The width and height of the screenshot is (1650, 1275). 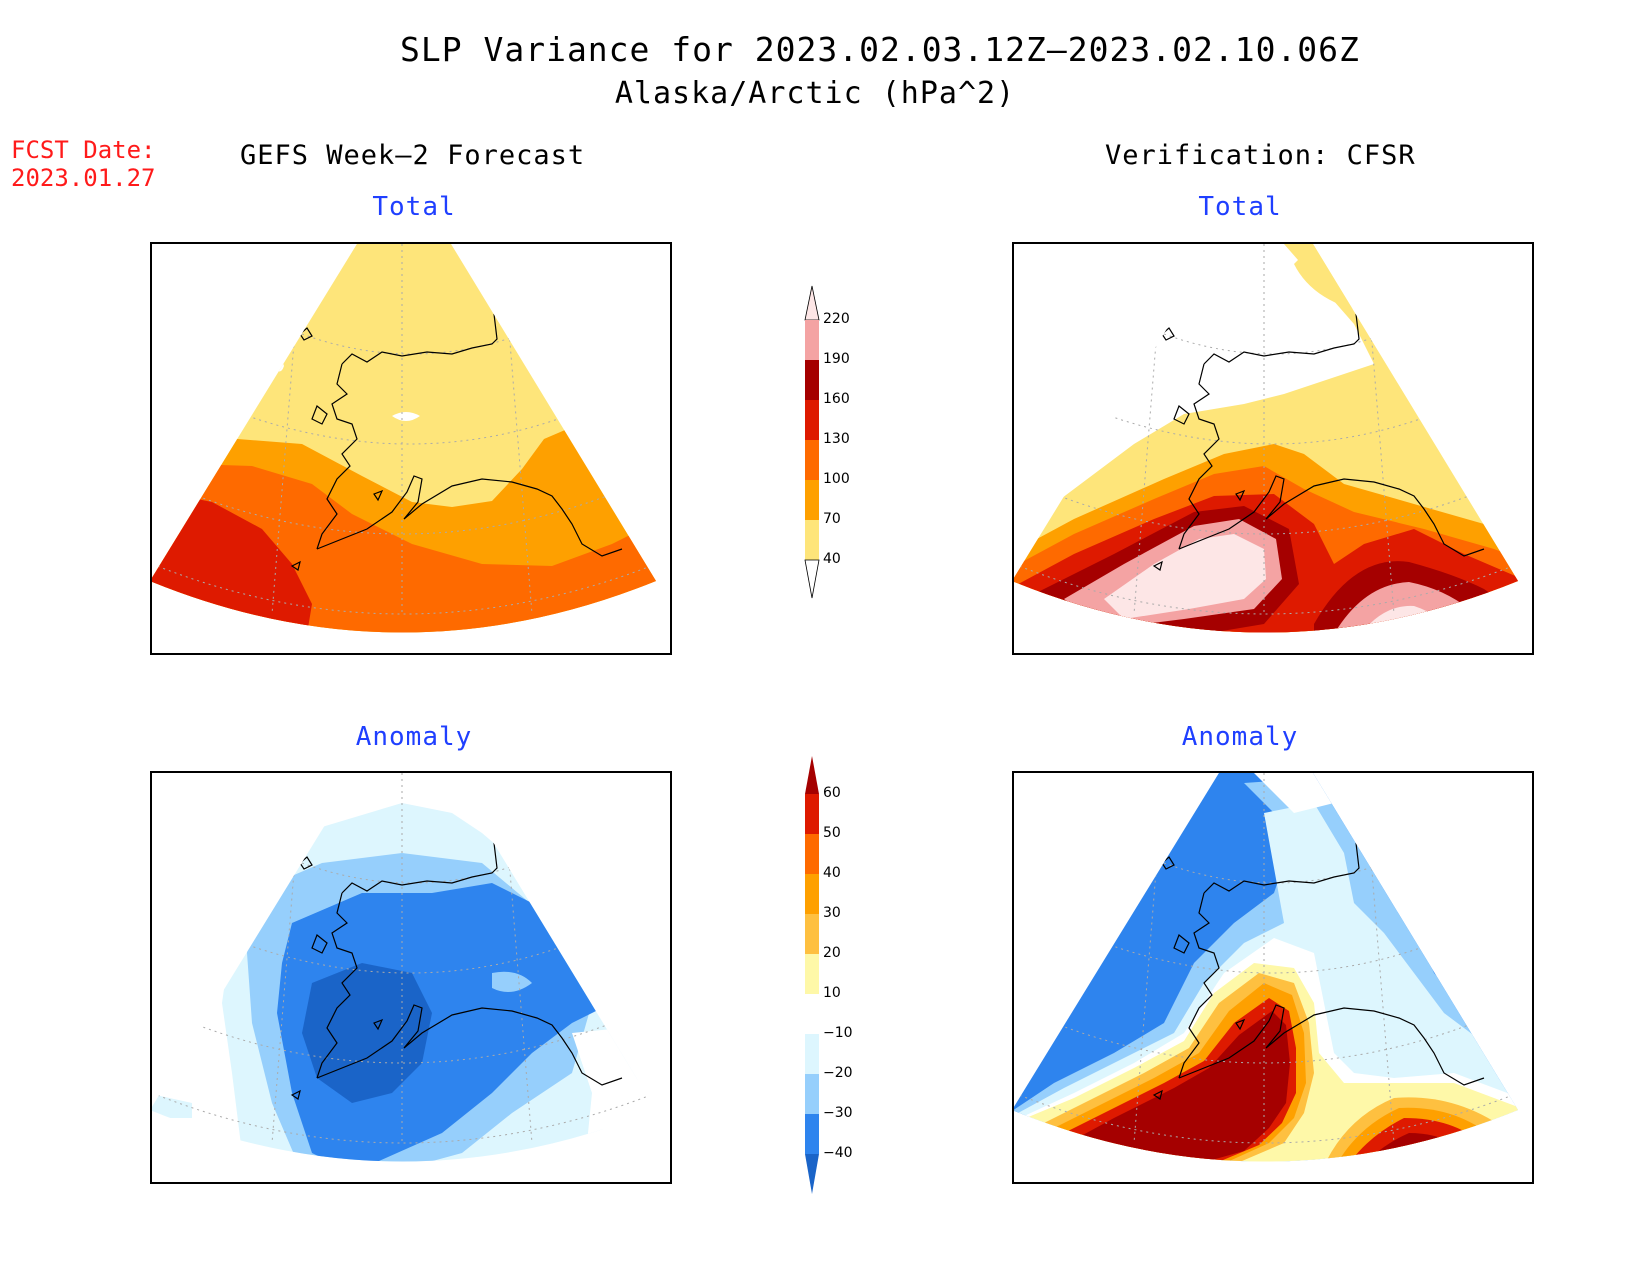 What do you see at coordinates (411, 977) in the screenshot?
I see `map-forecast-anomaly` at bounding box center [411, 977].